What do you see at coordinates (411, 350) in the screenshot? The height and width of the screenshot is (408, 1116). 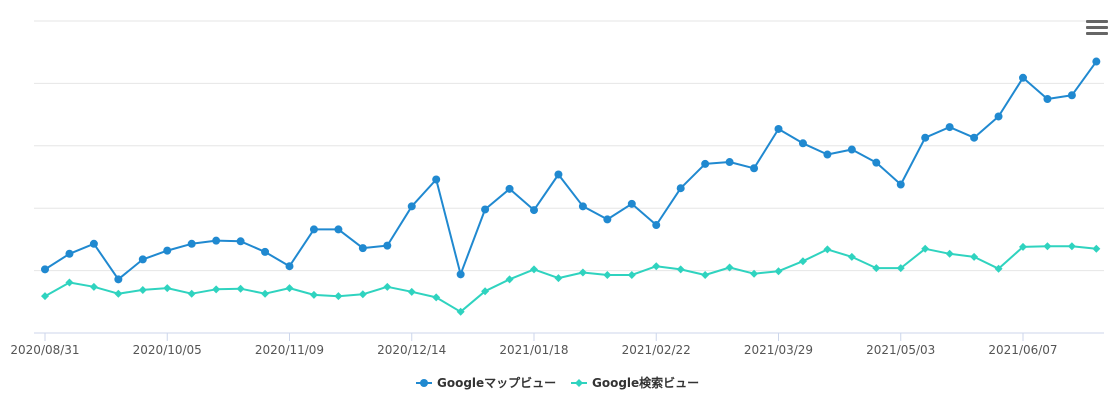 I see `x-tick-label-3: 2020/12/14` at bounding box center [411, 350].